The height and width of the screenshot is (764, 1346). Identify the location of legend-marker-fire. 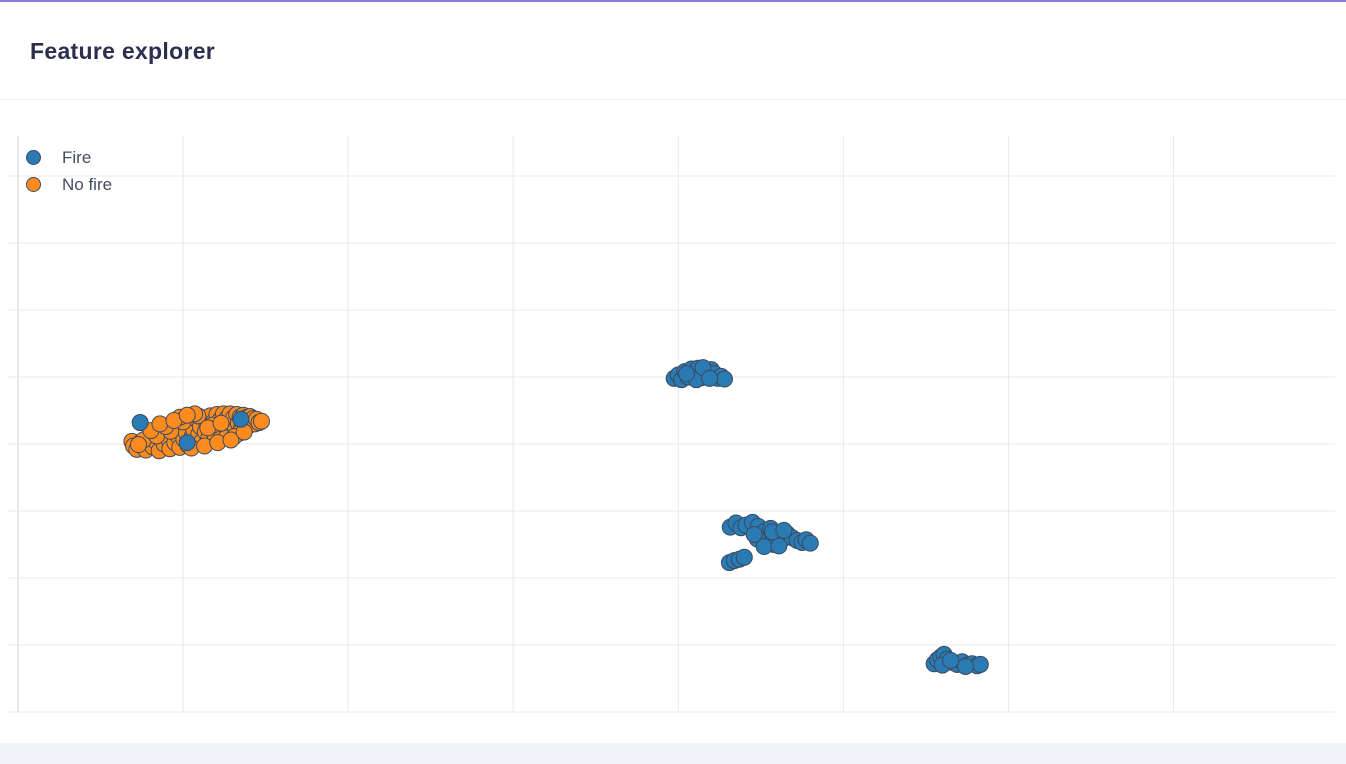
(33, 157).